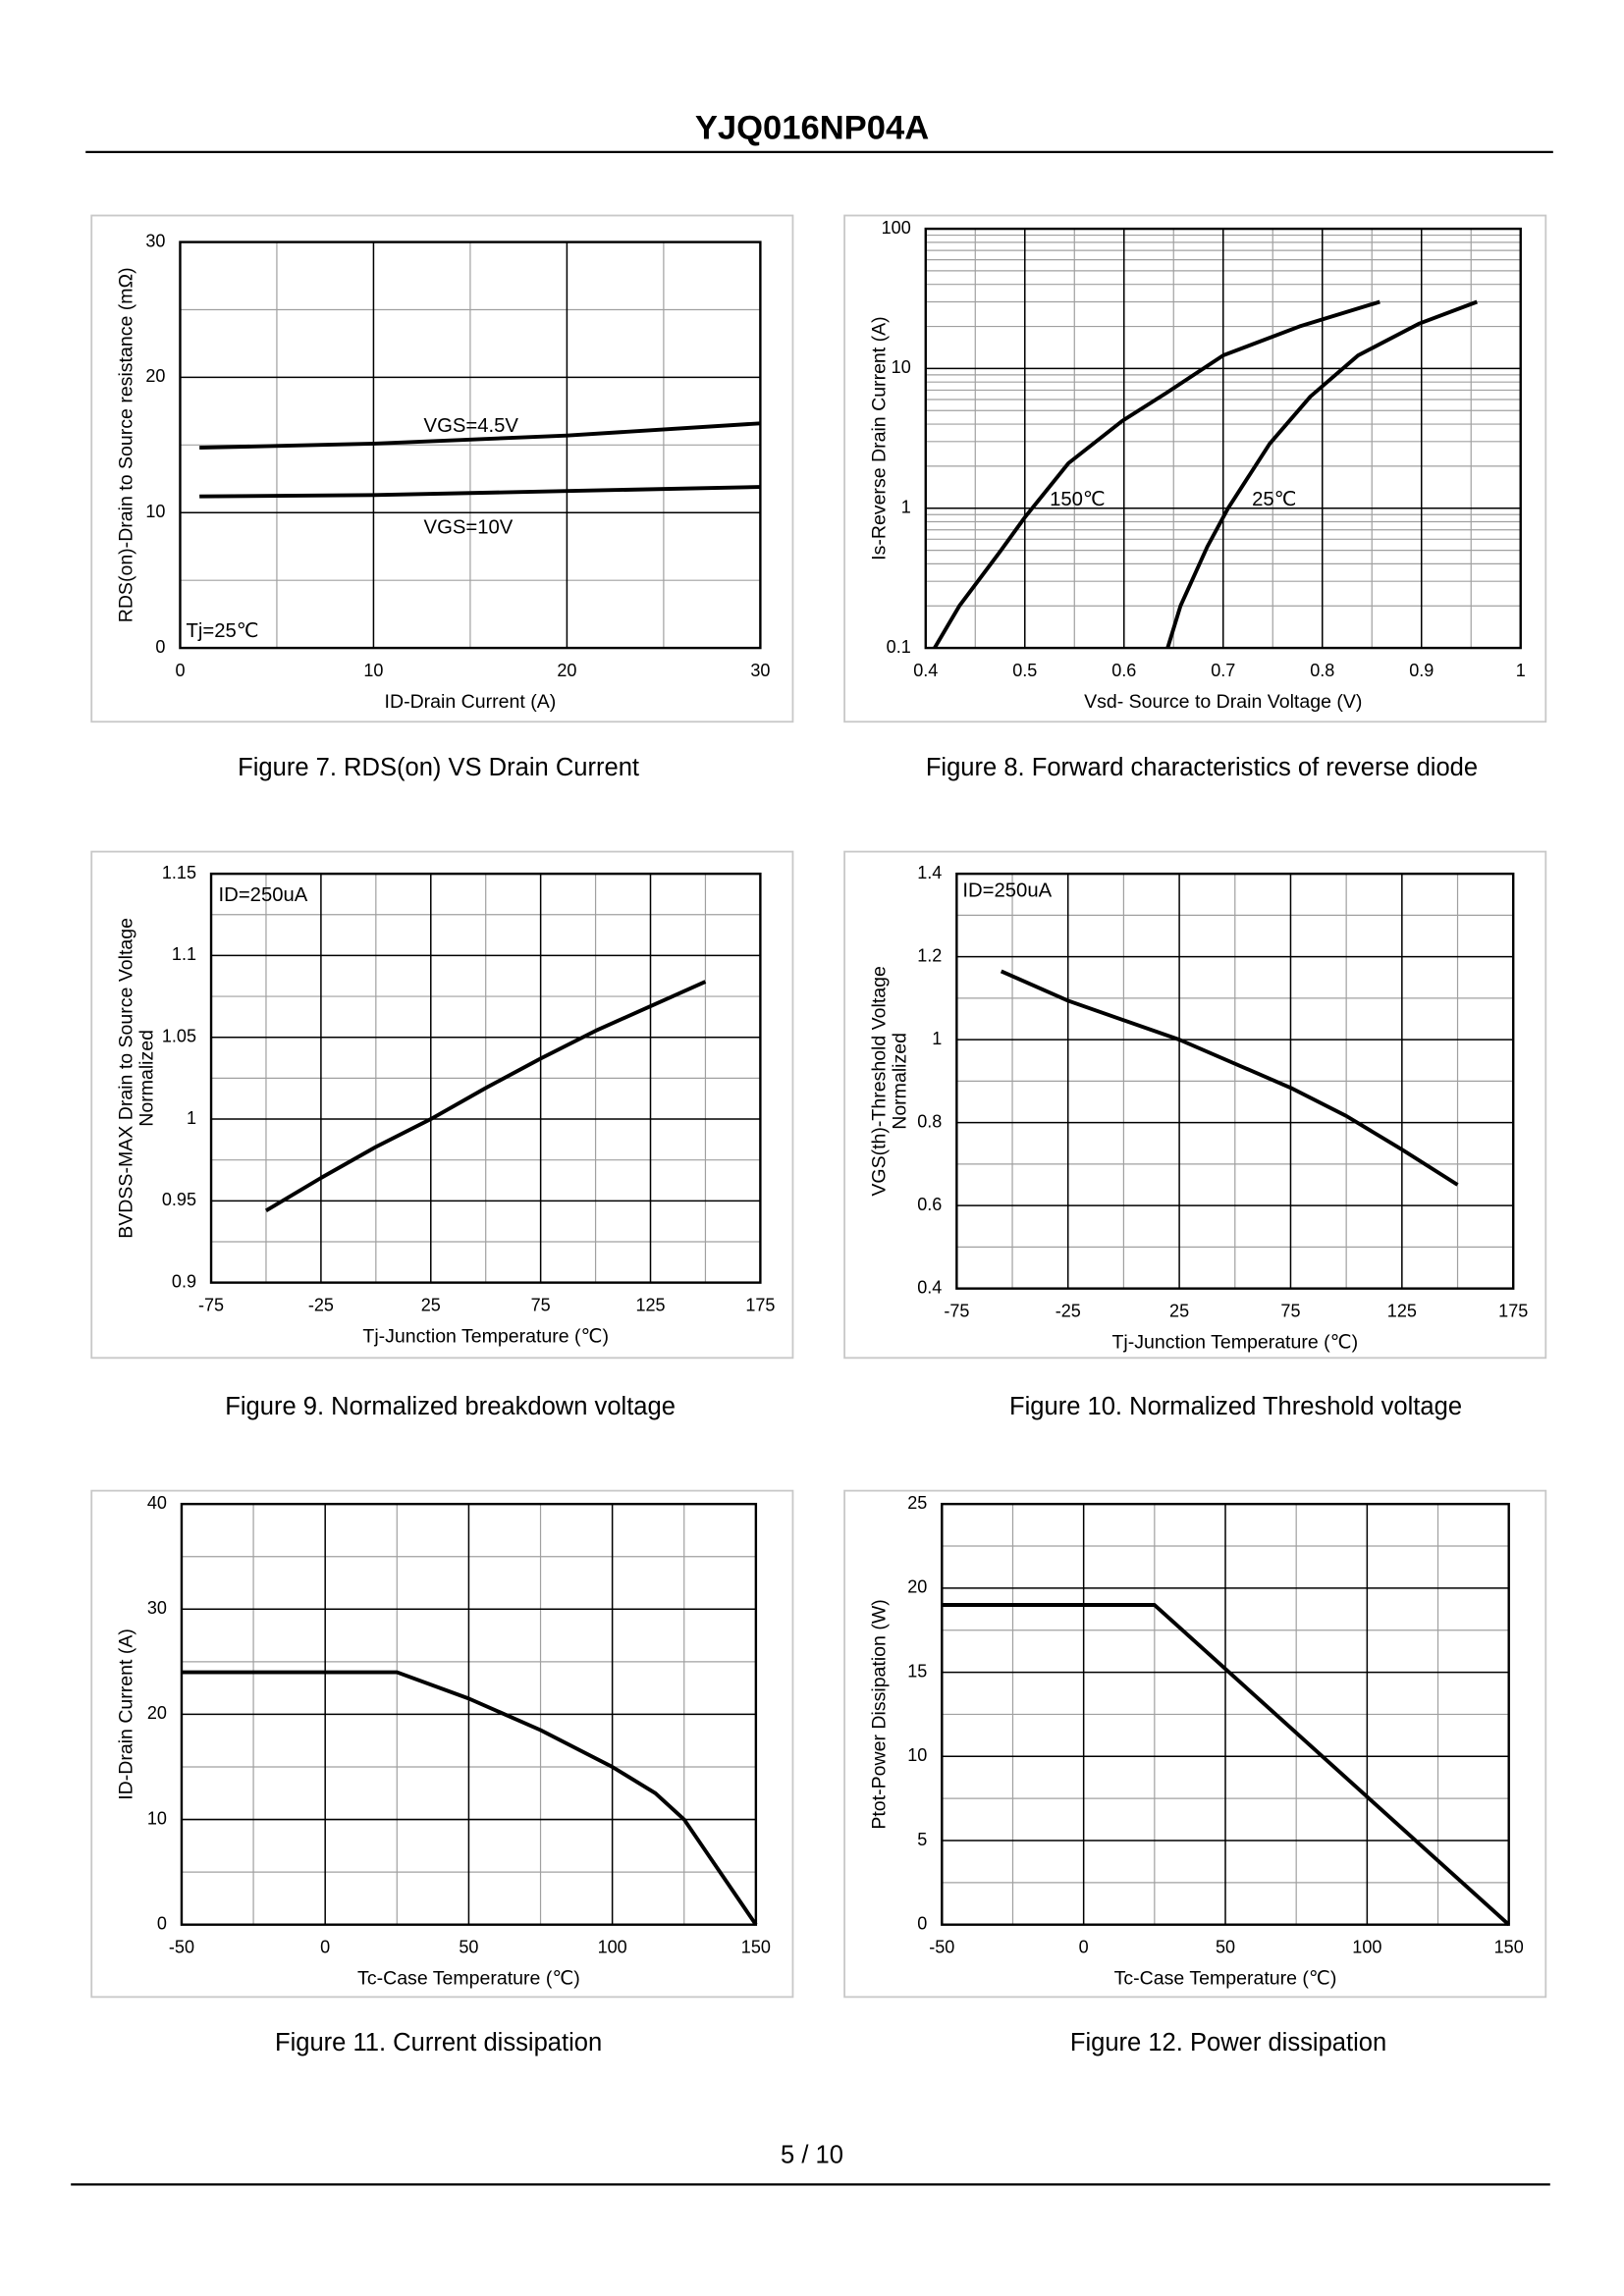 This screenshot has height=2296, width=1624. Describe the element at coordinates (1421, 670) in the screenshot. I see `x-tick-label: 0.9` at that location.